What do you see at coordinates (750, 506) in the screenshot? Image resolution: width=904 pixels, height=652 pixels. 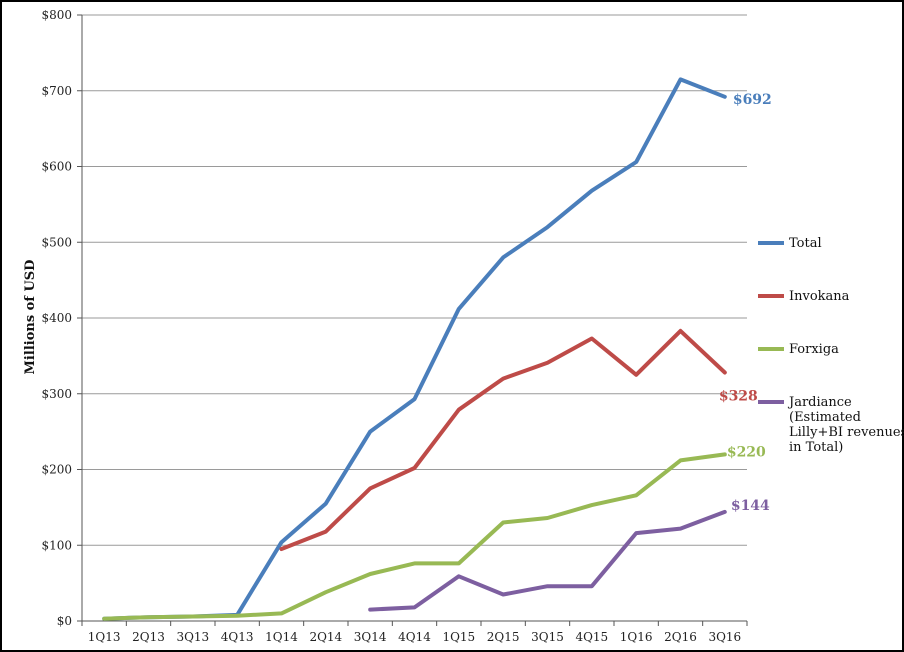 I see `end-label-jardiance: $144` at bounding box center [750, 506].